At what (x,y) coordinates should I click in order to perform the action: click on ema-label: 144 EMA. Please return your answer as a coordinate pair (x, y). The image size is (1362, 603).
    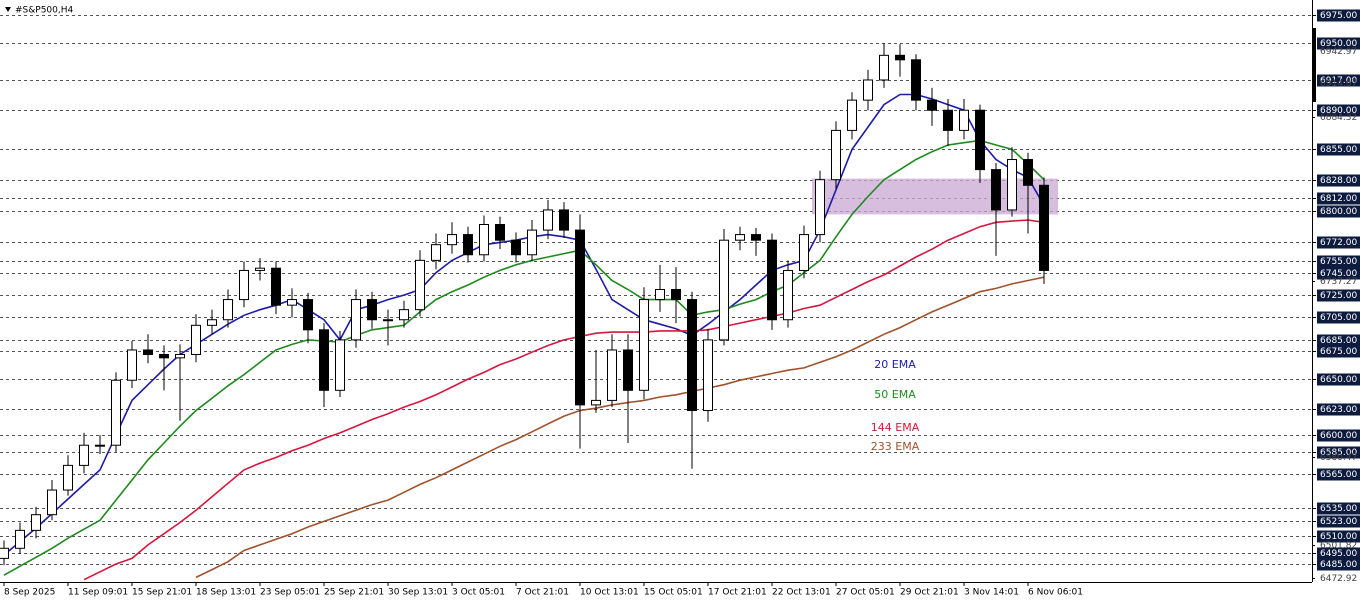
    Looking at the image, I should click on (895, 427).